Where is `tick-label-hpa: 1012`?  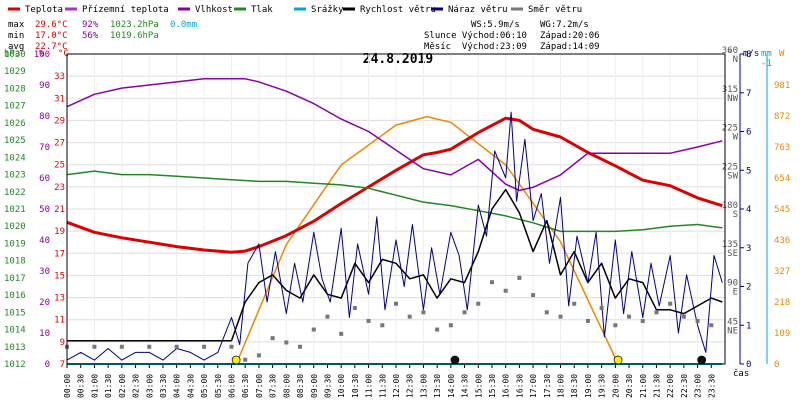
tick-label-hpa: 1012 is located at coordinates (15, 365).